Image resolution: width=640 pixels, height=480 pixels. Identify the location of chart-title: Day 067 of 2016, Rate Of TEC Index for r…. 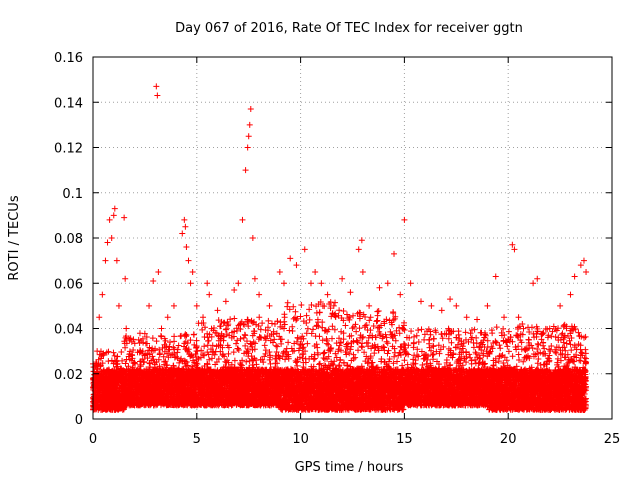
(349, 28).